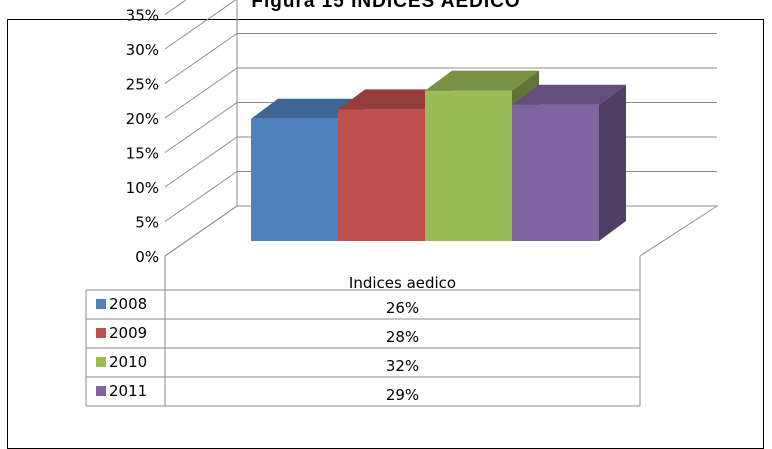  I want to click on table-header: Indices aedico, so click(402, 283).